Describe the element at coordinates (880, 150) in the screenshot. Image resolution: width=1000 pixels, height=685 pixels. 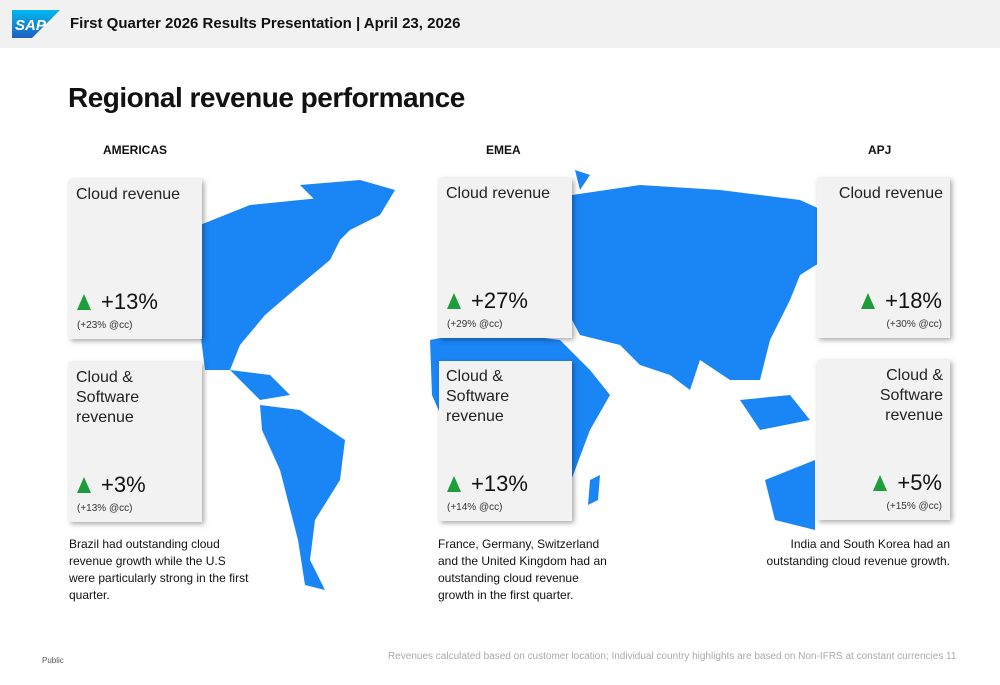
I see `region-name: APJ` at that location.